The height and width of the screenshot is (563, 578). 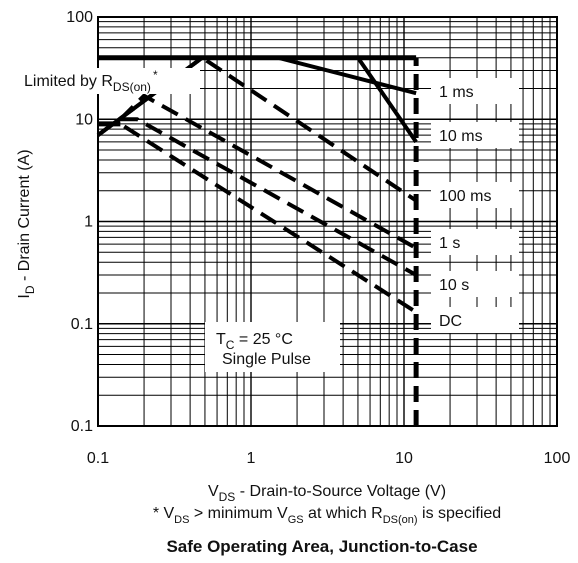 I want to click on limited-by-annotation: Limited by RDS(on)*, so click(x=91, y=81).